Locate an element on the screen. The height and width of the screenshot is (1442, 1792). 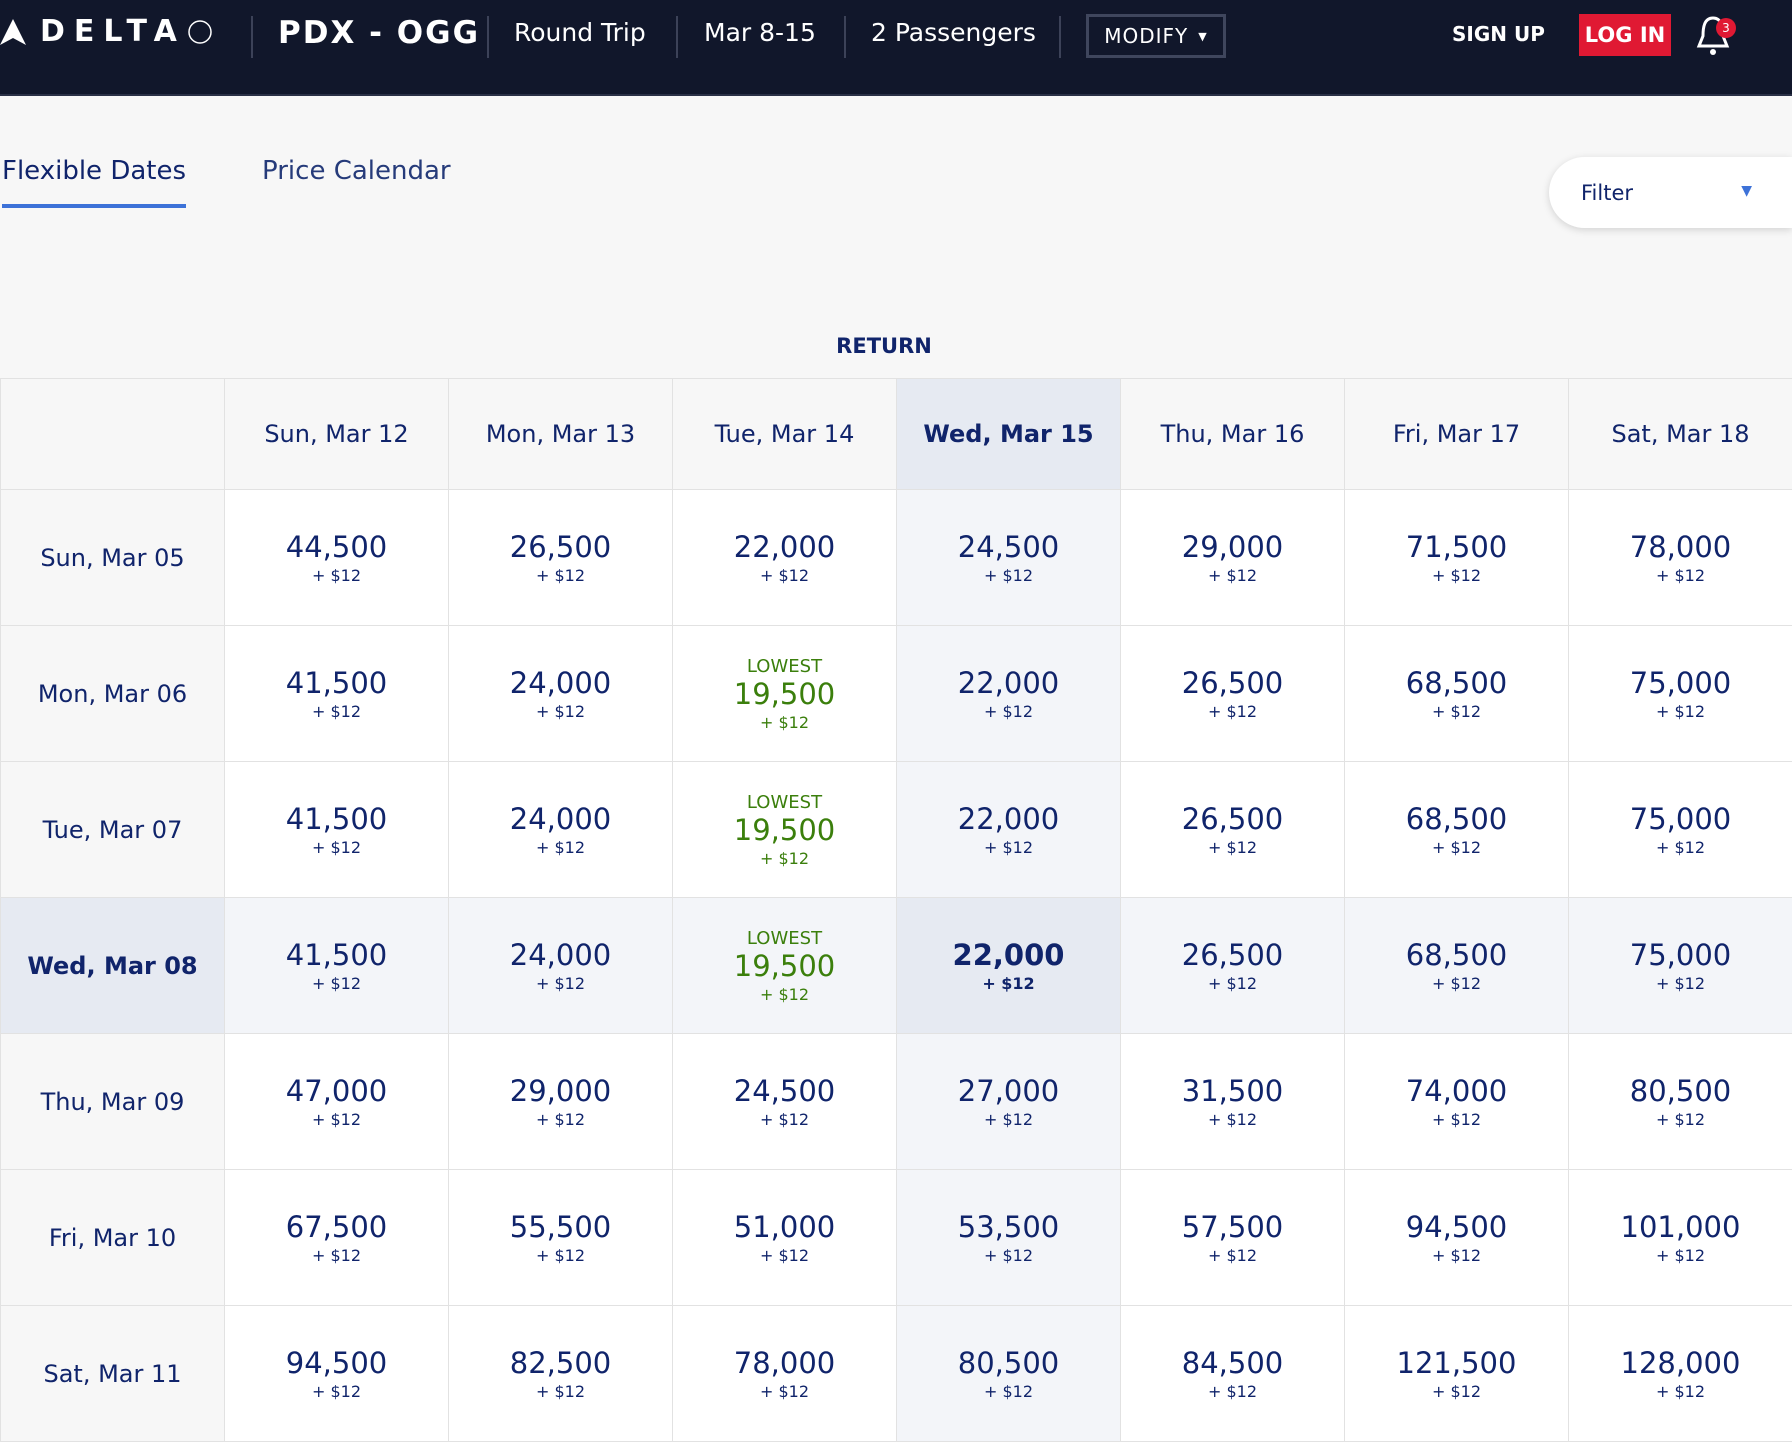
miles-price: 78,000 is located at coordinates (1680, 547).